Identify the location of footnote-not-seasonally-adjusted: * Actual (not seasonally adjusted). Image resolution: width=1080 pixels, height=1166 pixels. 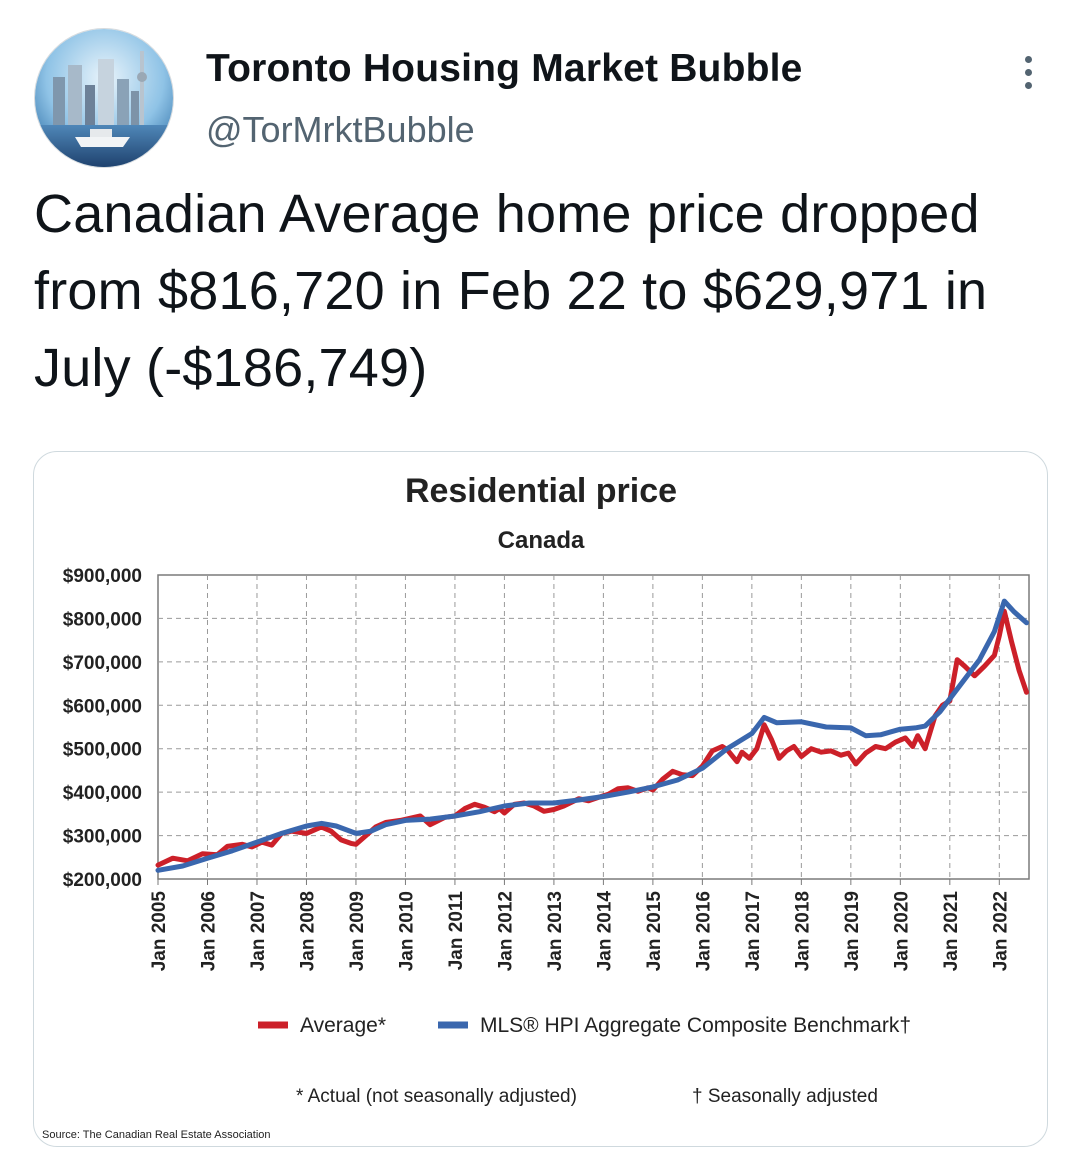
(436, 1096).